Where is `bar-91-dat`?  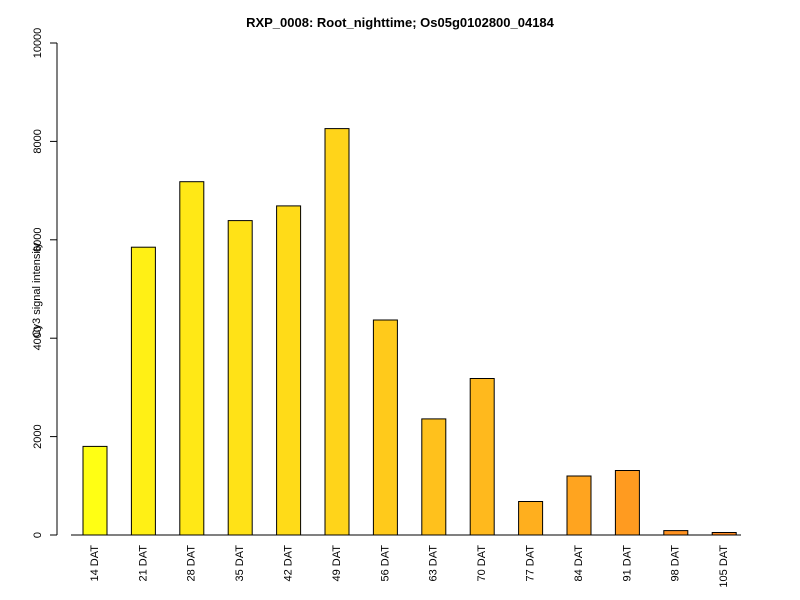 bar-91-dat is located at coordinates (627, 503).